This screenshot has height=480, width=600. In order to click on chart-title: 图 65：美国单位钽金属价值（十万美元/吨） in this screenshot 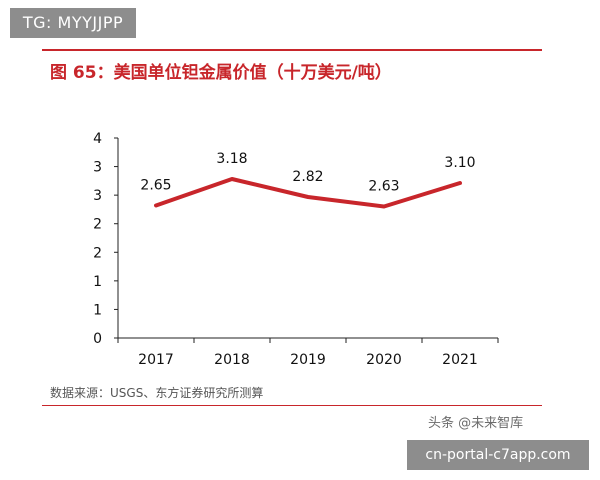, I will do `click(221, 73)`.